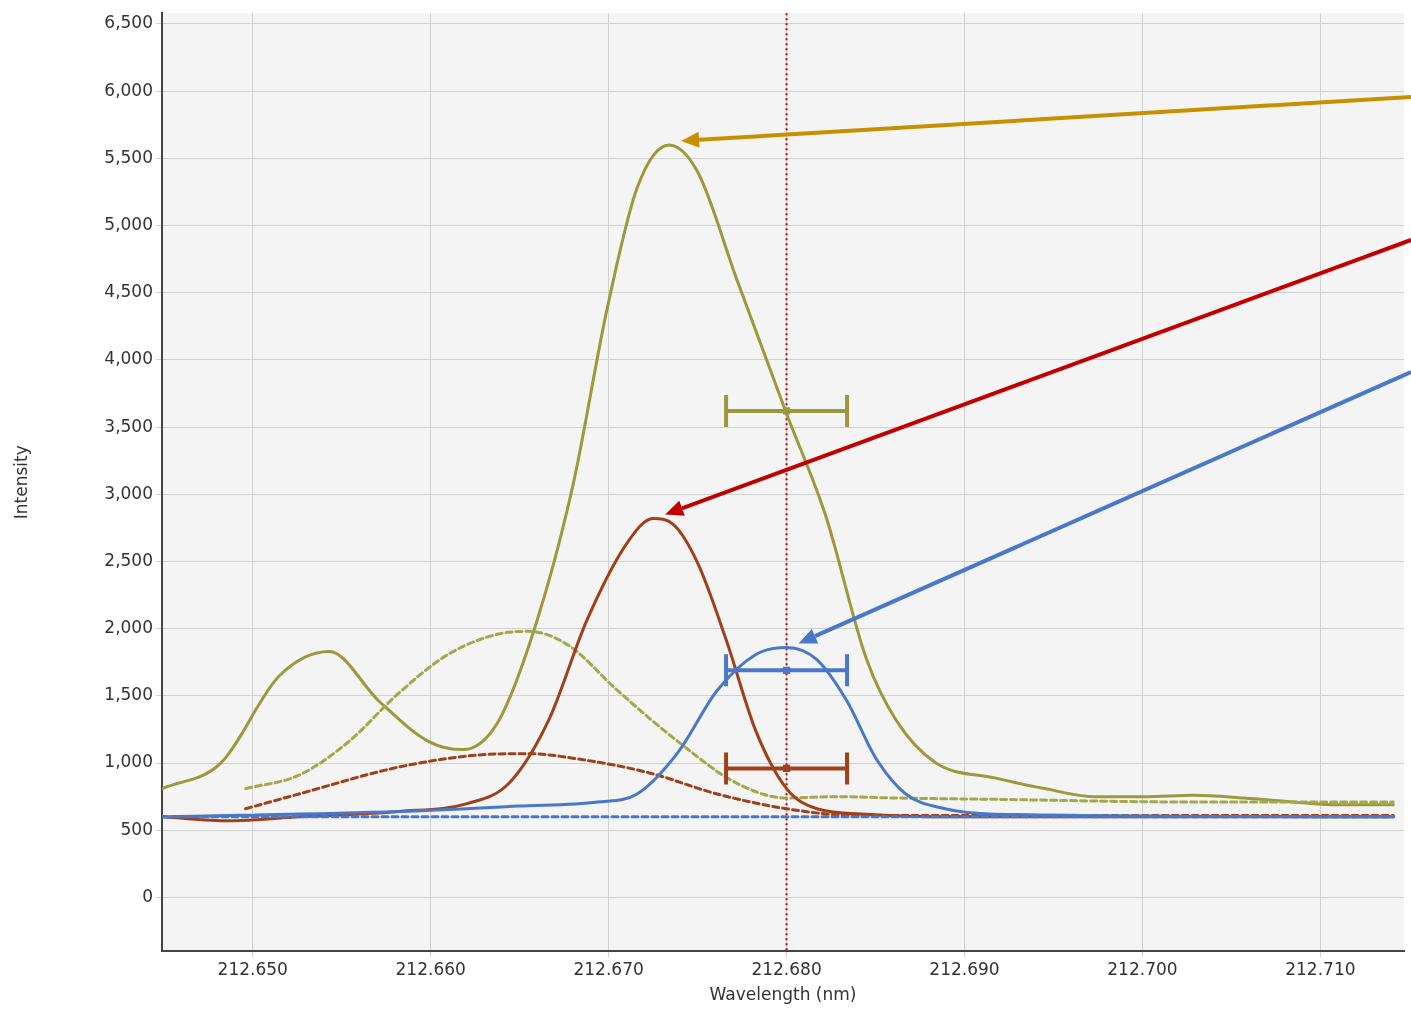 The image size is (1411, 1012). Describe the element at coordinates (147, 895) in the screenshot. I see `y-tick-label: 0` at that location.